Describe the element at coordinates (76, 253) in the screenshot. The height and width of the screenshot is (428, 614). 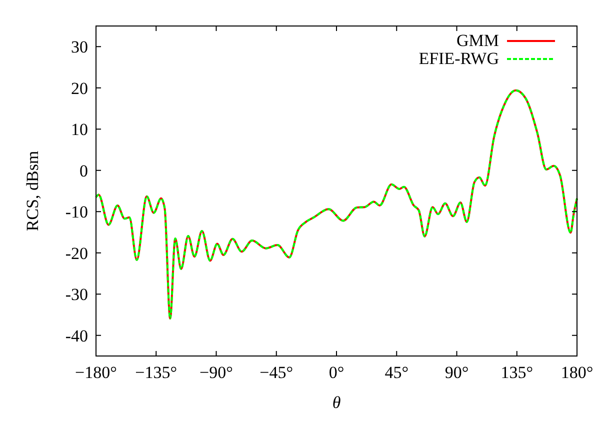
I see `y-tick-label: -20` at that location.